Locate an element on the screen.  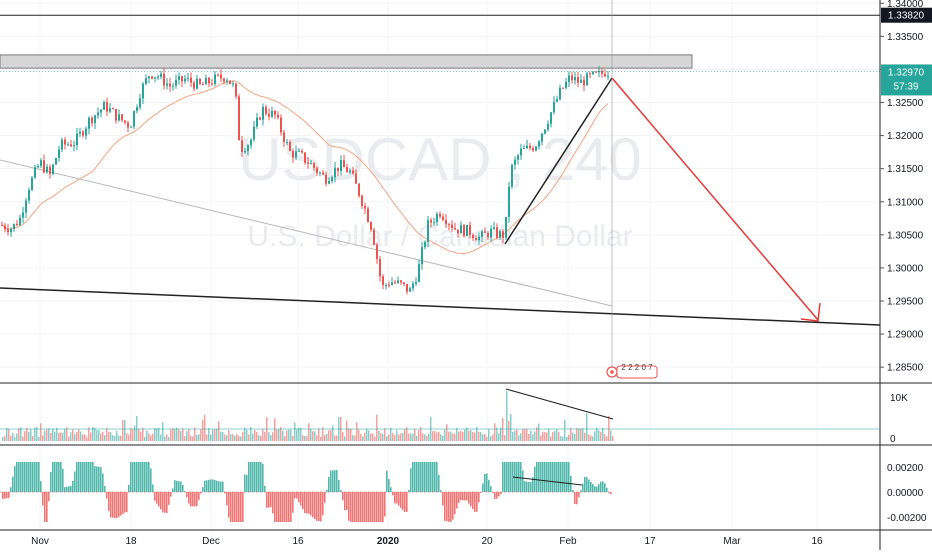
watermark-description: U.S. Dollar / Canadian Dollar is located at coordinates (439, 236).